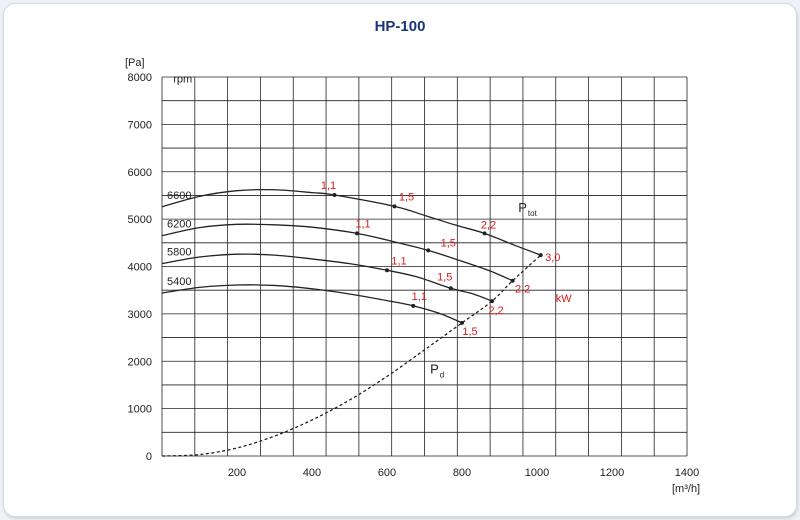  I want to click on y-tick-label: 8000, so click(140, 78).